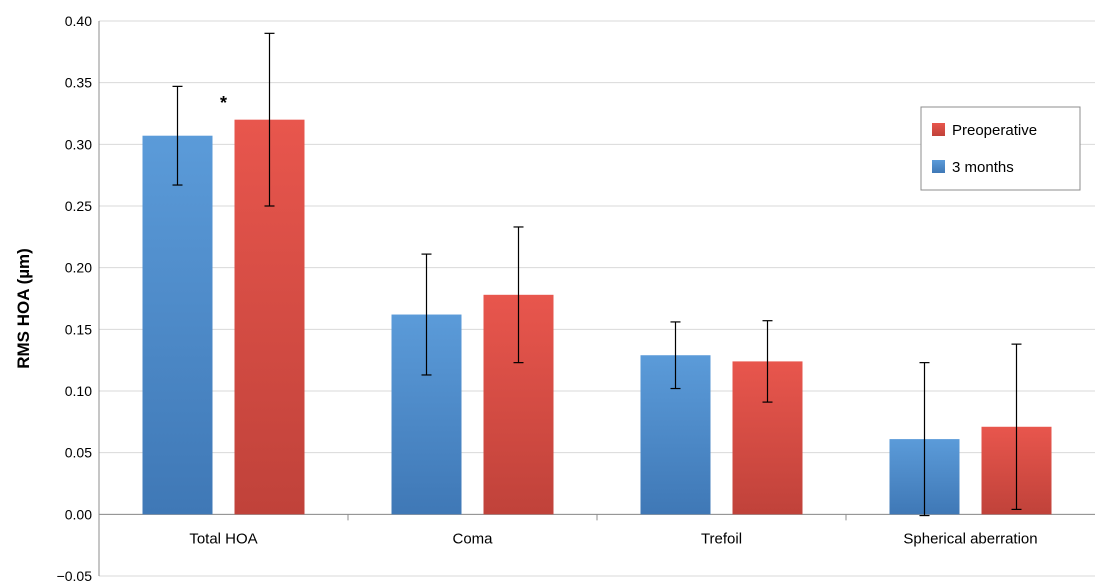 The image size is (1102, 585). What do you see at coordinates (23, 308) in the screenshot?
I see `y-axis-label: RMS HOA (µm)` at bounding box center [23, 308].